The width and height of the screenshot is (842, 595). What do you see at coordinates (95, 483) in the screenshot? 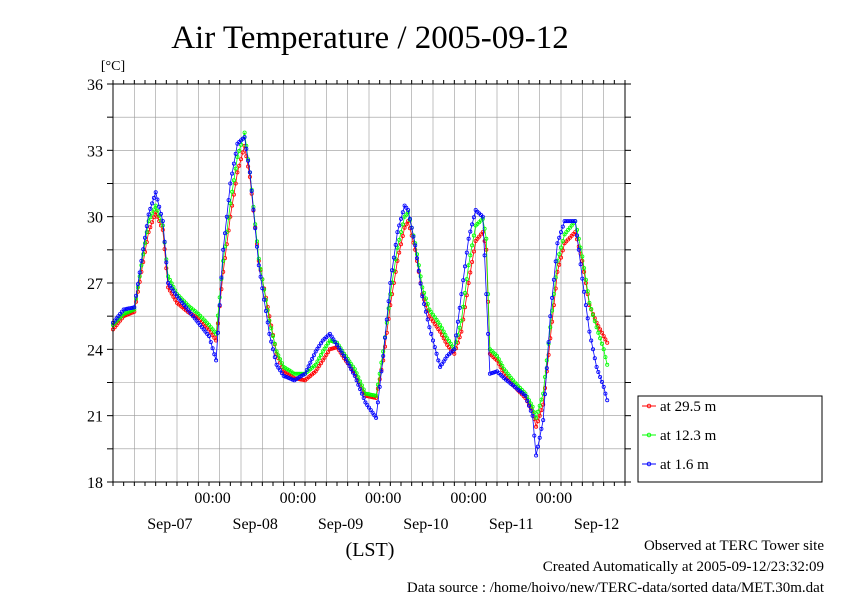
I see `y-tick-label: 18` at bounding box center [95, 483].